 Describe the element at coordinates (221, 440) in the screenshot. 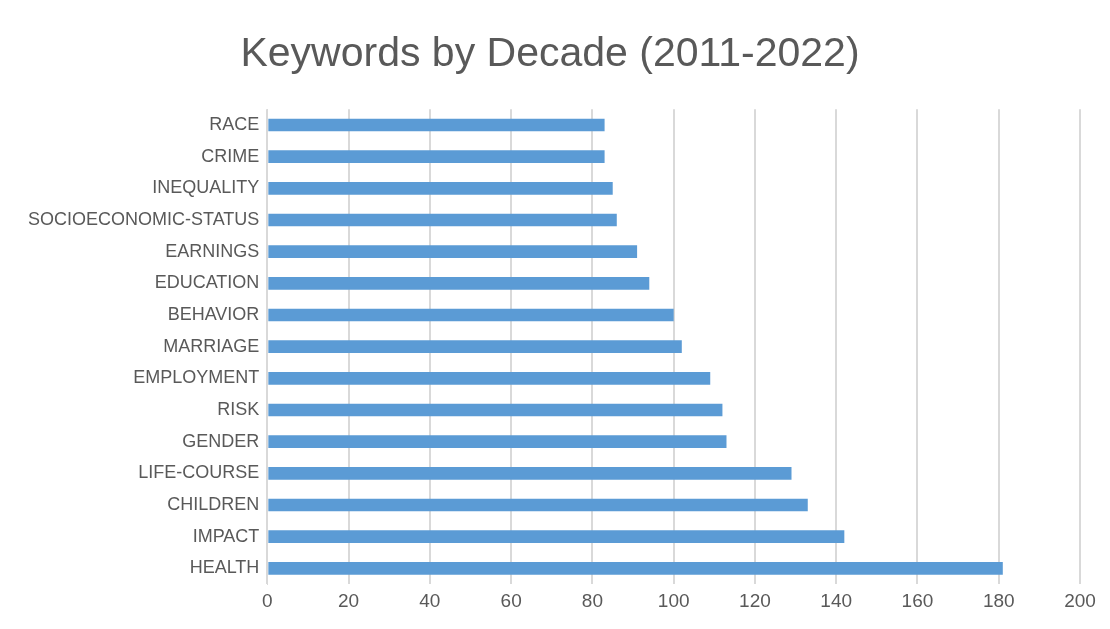

I see `y-tick-label: GENDER` at that location.